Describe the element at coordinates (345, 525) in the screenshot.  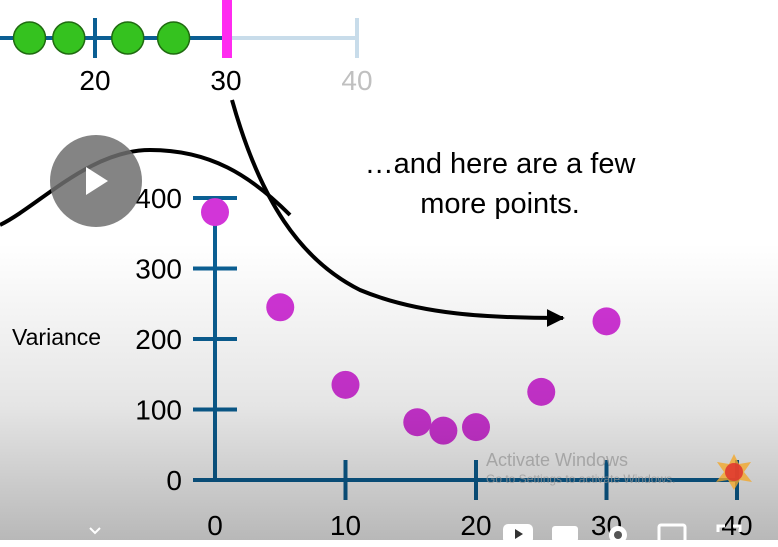
I see `x-tick-label: 10` at that location.